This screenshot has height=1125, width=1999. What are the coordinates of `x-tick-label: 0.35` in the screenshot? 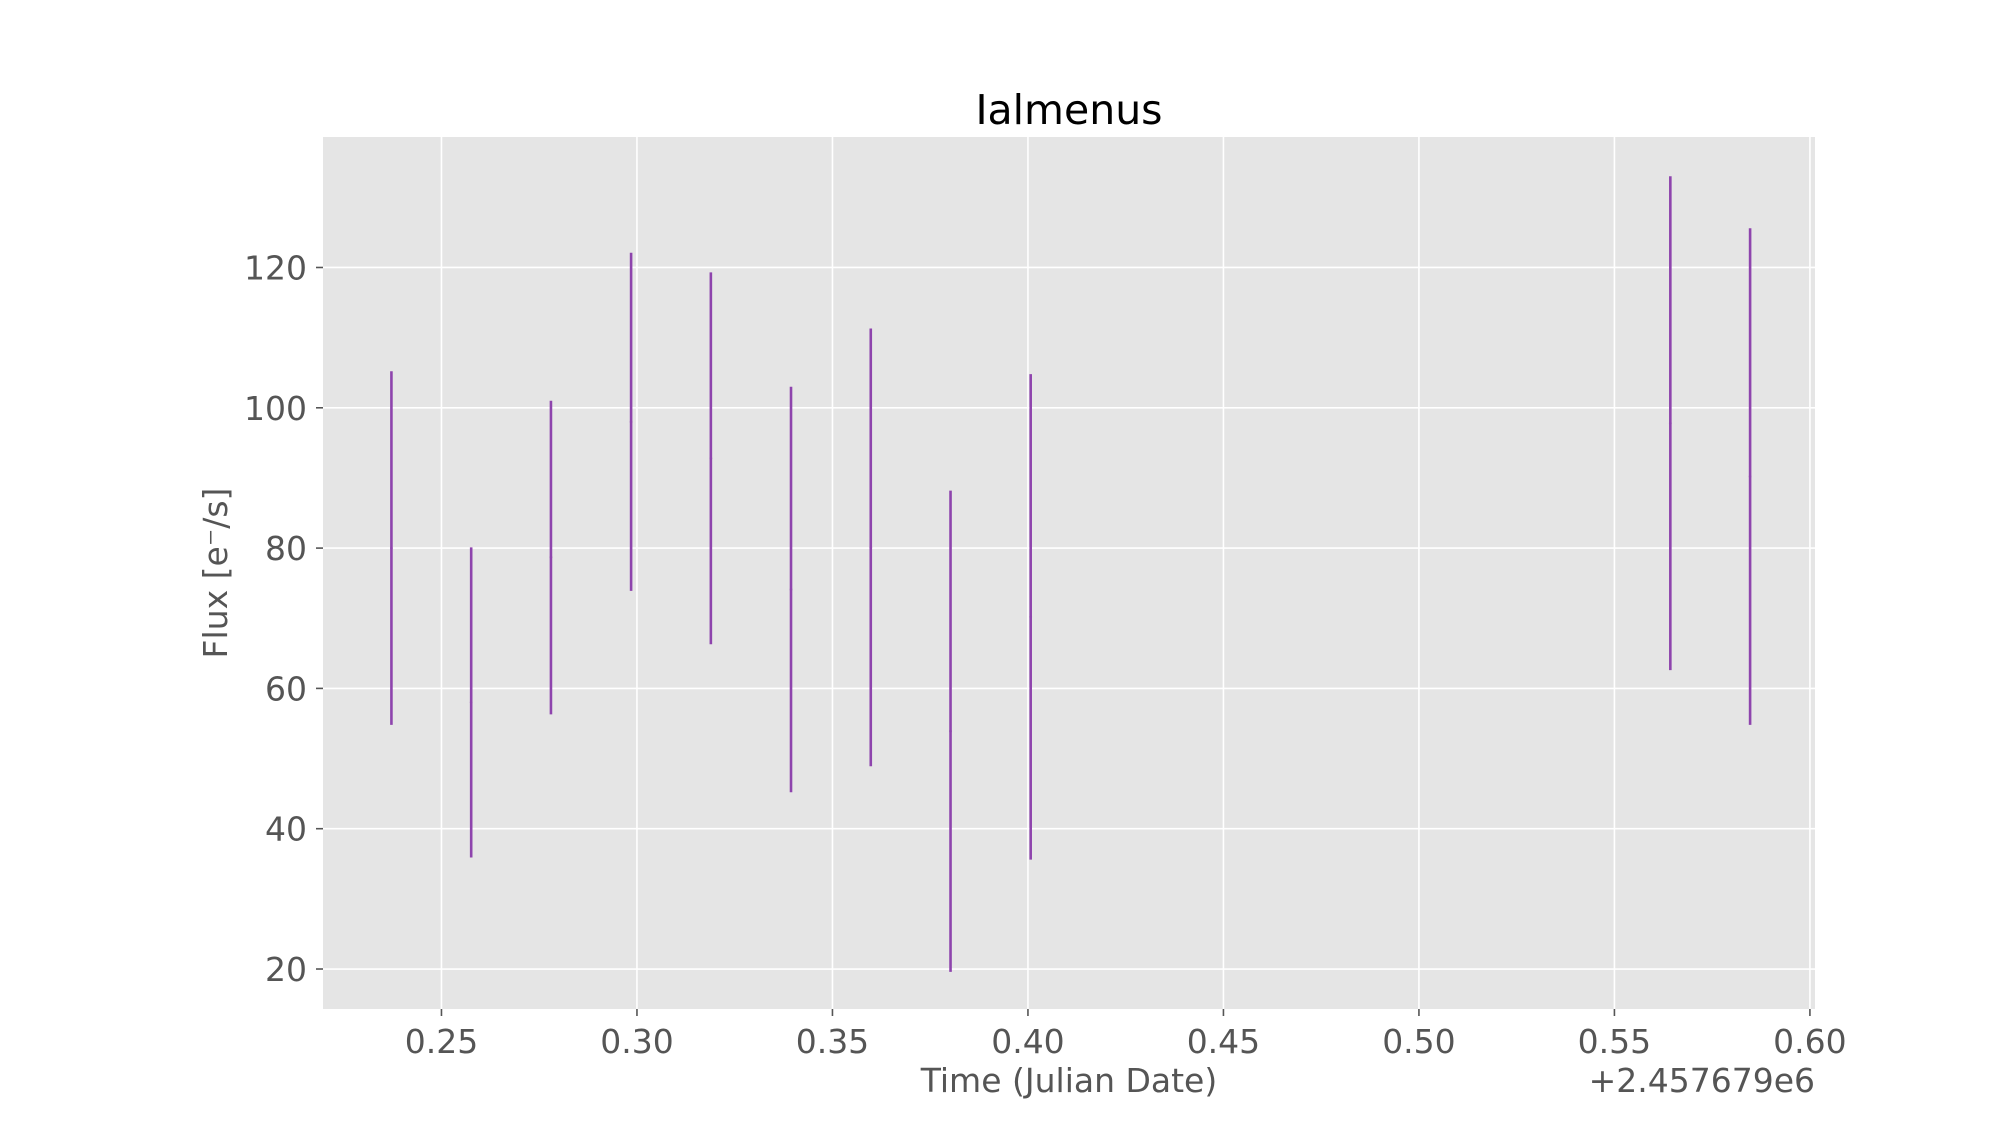 It's located at (832, 1041).